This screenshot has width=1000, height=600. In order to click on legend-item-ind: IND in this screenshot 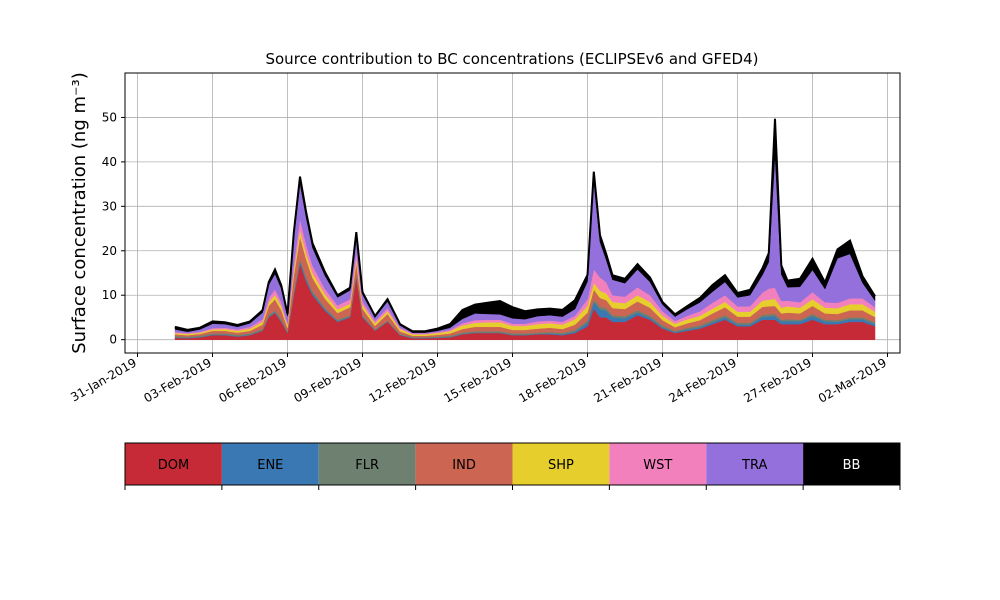, I will do `click(464, 464)`.